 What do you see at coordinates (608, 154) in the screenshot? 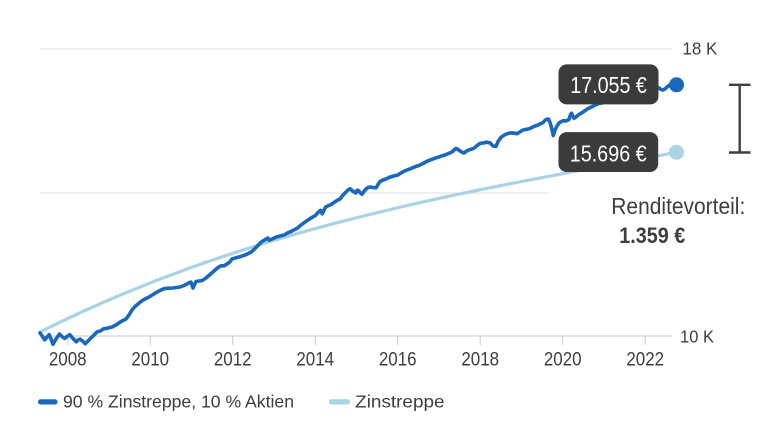
I see `svg-text: 15.696 €` at bounding box center [608, 154].